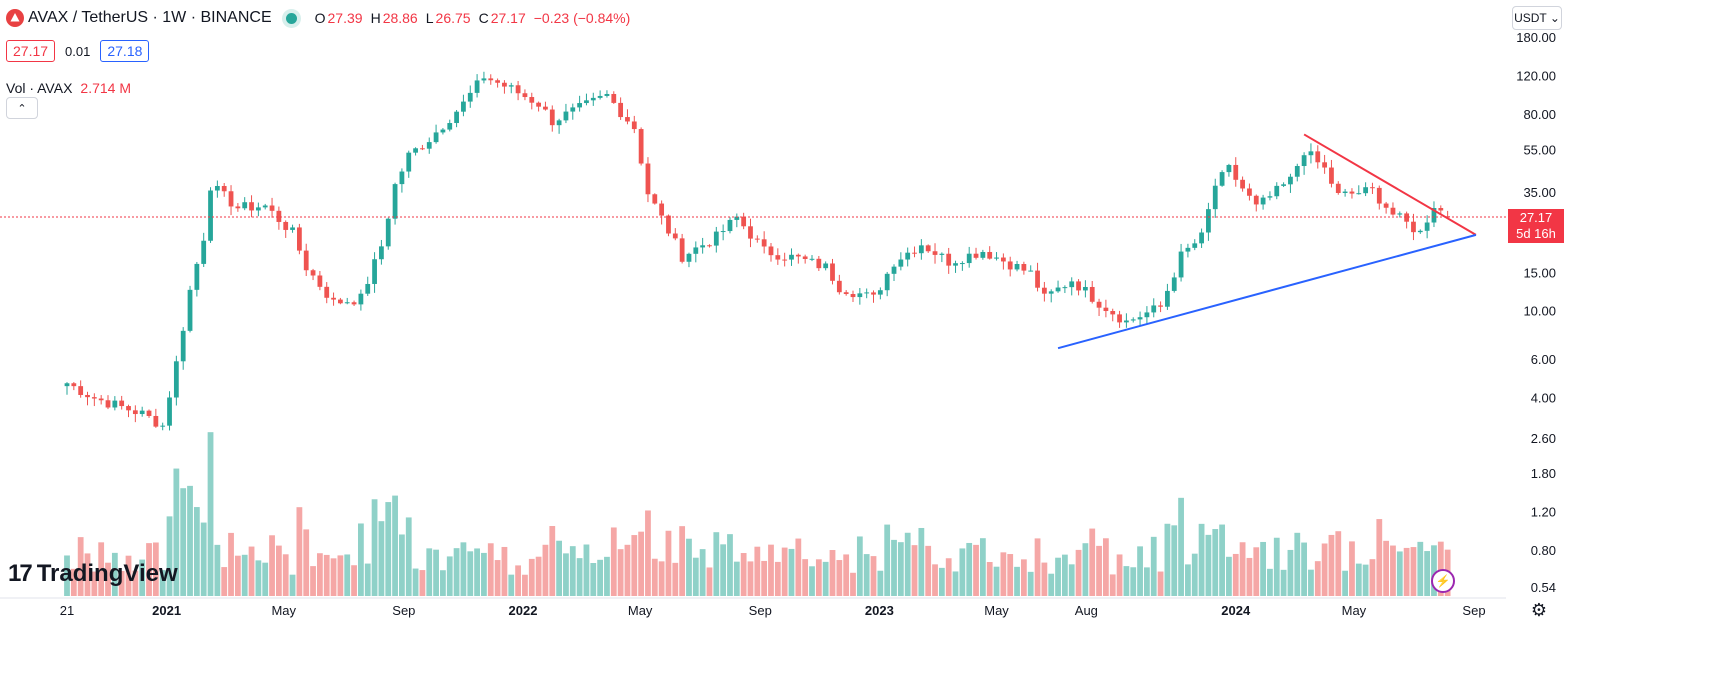  I want to click on support-trendline, so click(1267, 291).